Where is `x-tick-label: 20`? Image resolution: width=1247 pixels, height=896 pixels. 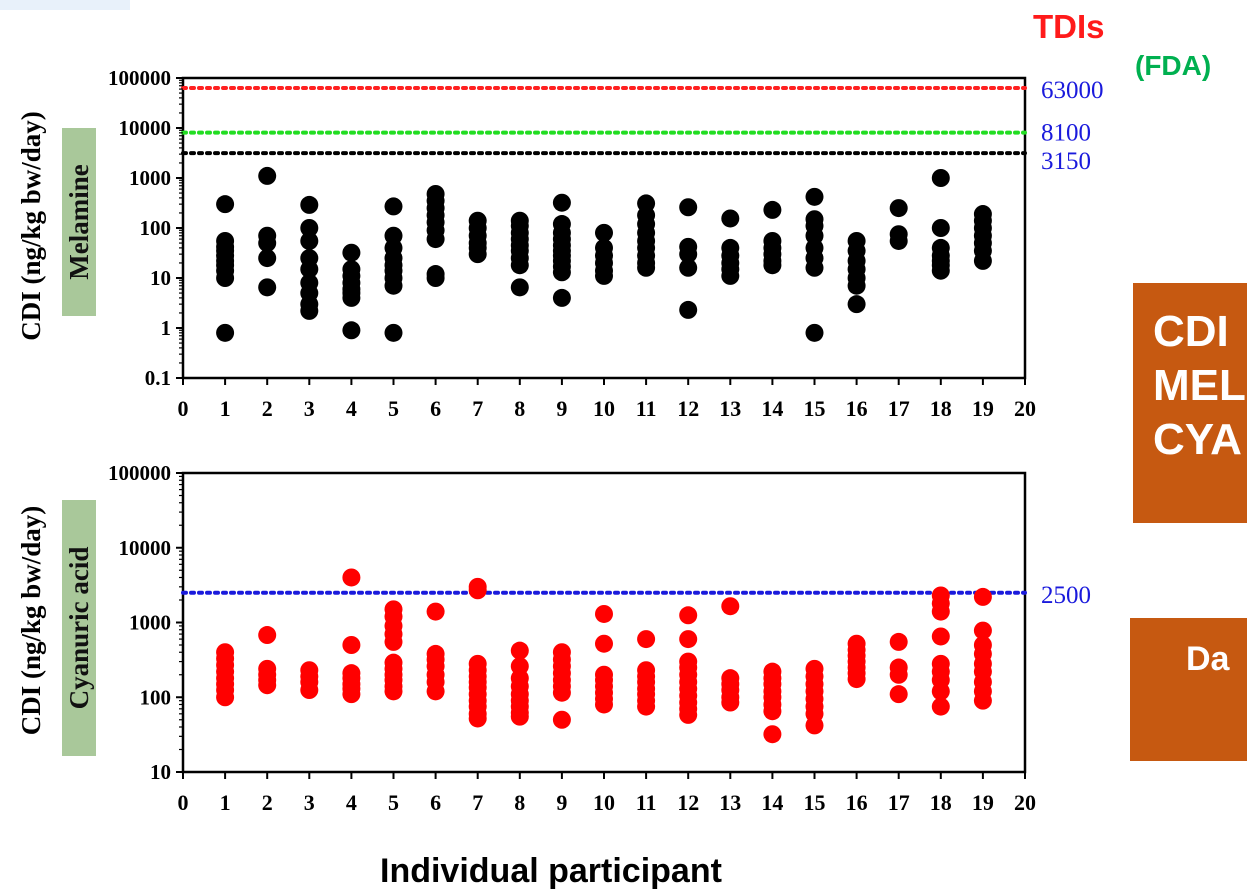 x-tick-label: 20 is located at coordinates (1025, 802).